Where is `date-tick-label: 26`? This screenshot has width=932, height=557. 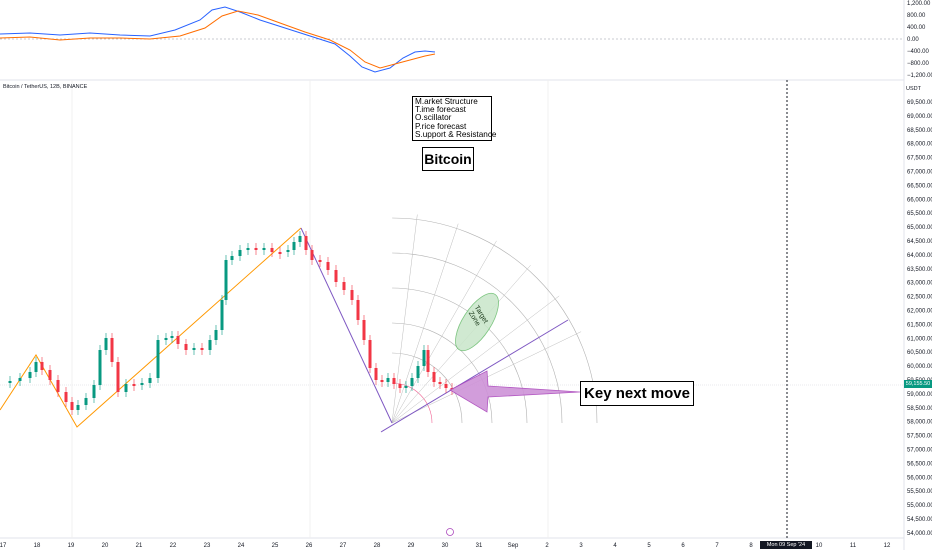
date-tick-label: 26 is located at coordinates (309, 546).